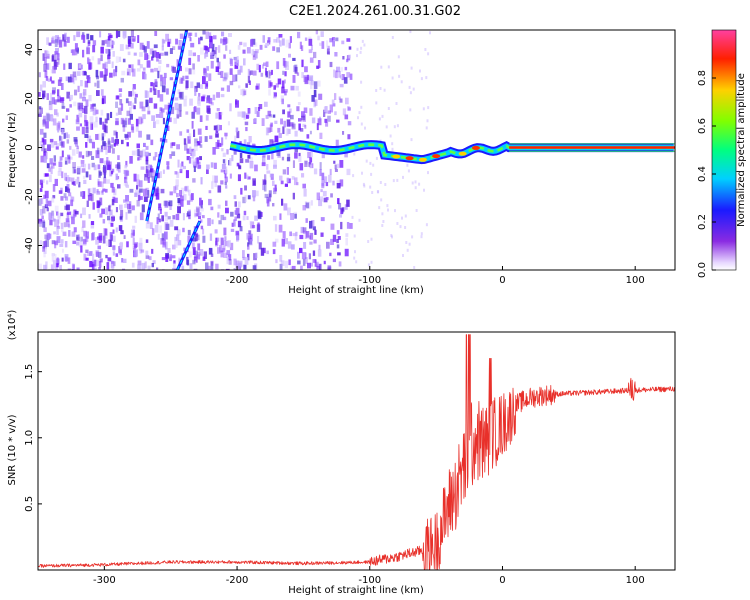 Image resolution: width=750 pixels, height=600 pixels. I want to click on colorbar-tick-label: 0.6, so click(702, 126).